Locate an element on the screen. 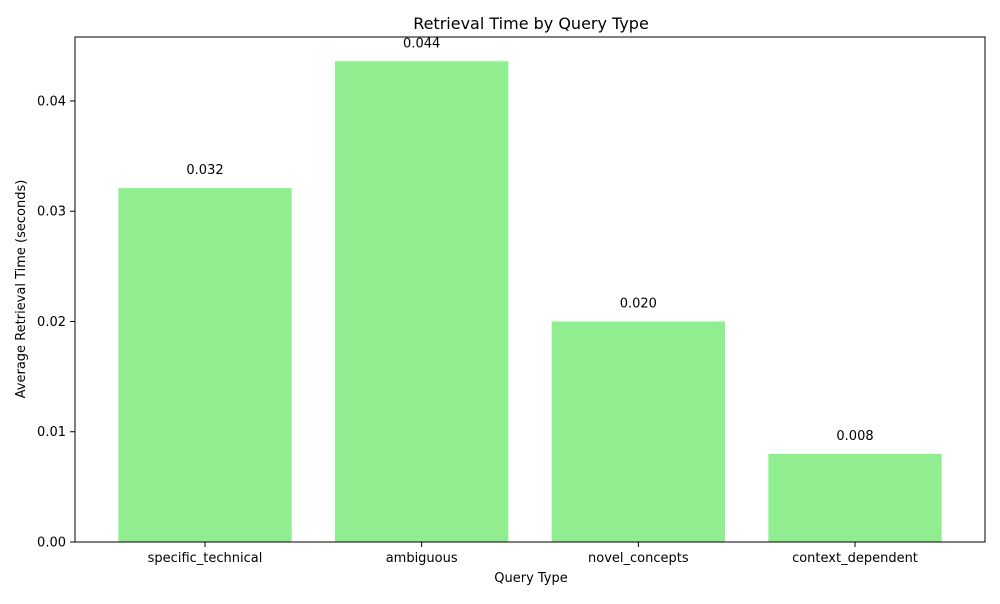  y-axis-label: Average Retrieval Time (seconds) is located at coordinates (21, 289).